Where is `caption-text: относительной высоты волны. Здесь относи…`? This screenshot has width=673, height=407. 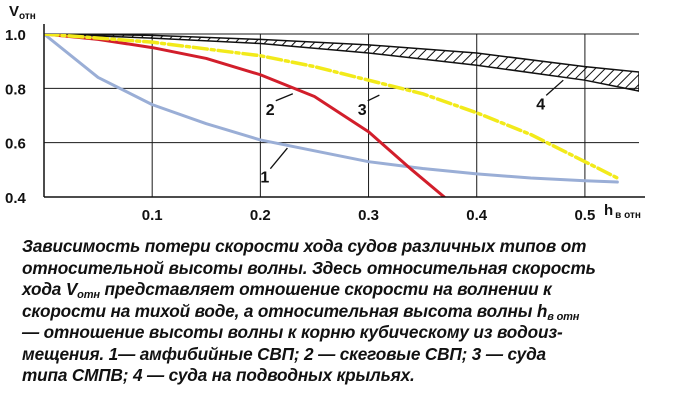 caption-text: относительной высоты волны. Здесь относи… is located at coordinates (309, 267).